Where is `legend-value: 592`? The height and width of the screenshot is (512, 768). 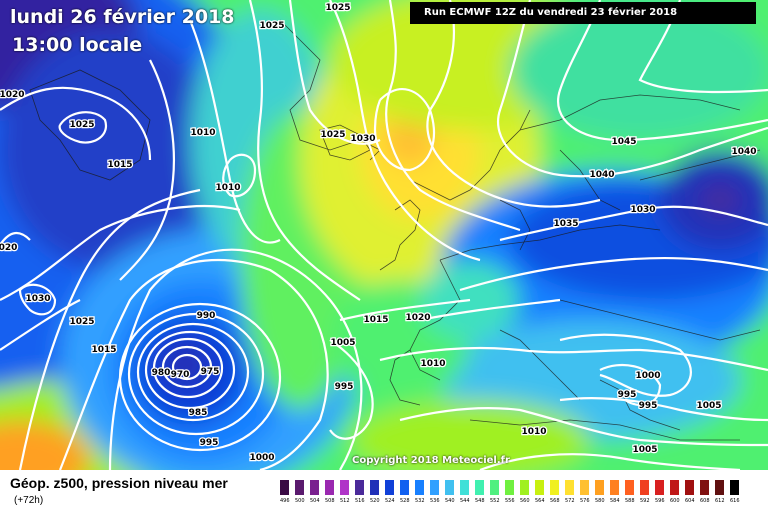 legend-value: 592 is located at coordinates (645, 501).